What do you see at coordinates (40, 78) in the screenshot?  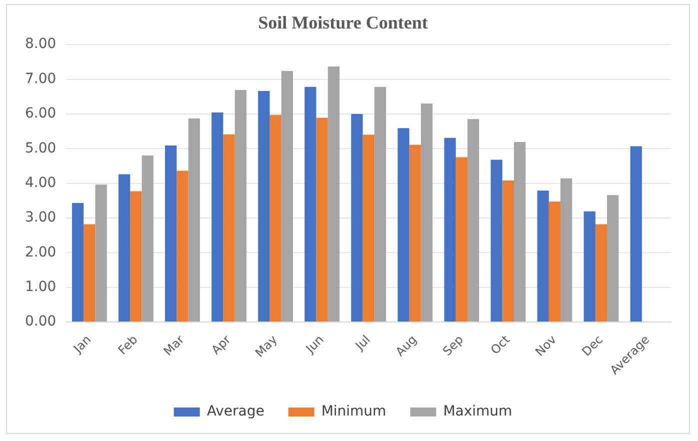 I see `y-tick-label: 7.00` at bounding box center [40, 78].